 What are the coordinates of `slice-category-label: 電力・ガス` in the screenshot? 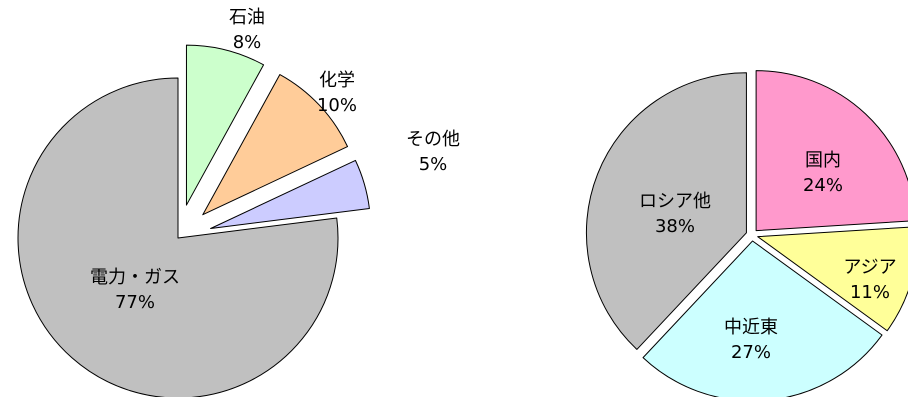 It's located at (135, 277).